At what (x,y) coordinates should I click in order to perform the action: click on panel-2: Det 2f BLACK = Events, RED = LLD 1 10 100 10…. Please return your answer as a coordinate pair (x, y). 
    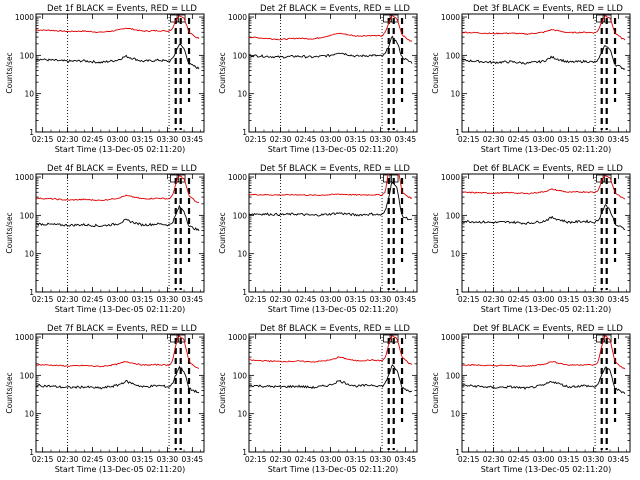
    Looking at the image, I should click on (318, 79).